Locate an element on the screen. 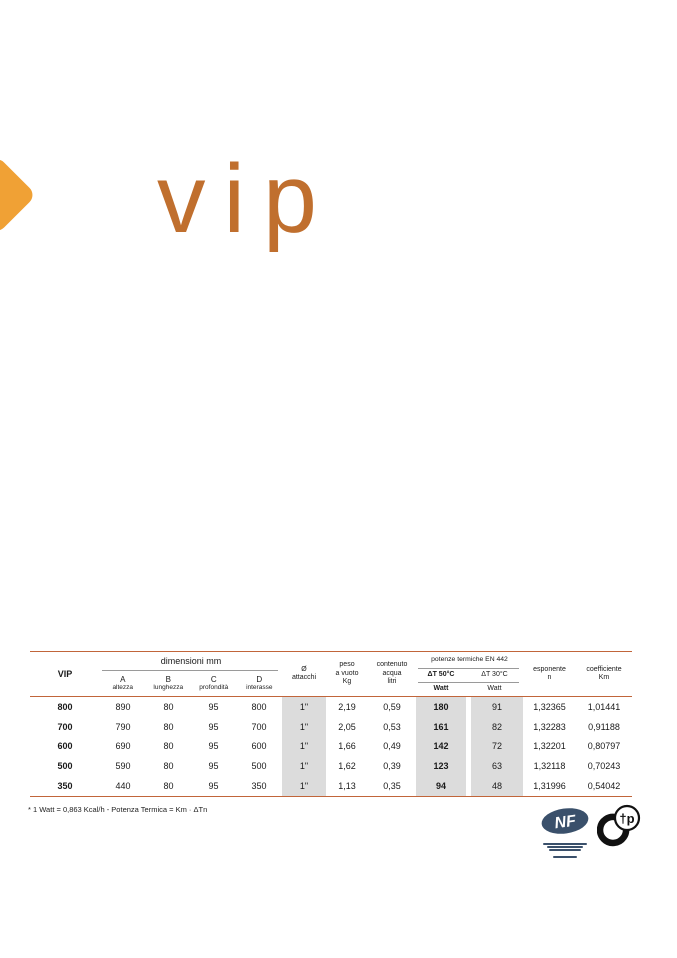  cell-vip: 500 is located at coordinates (65, 766).